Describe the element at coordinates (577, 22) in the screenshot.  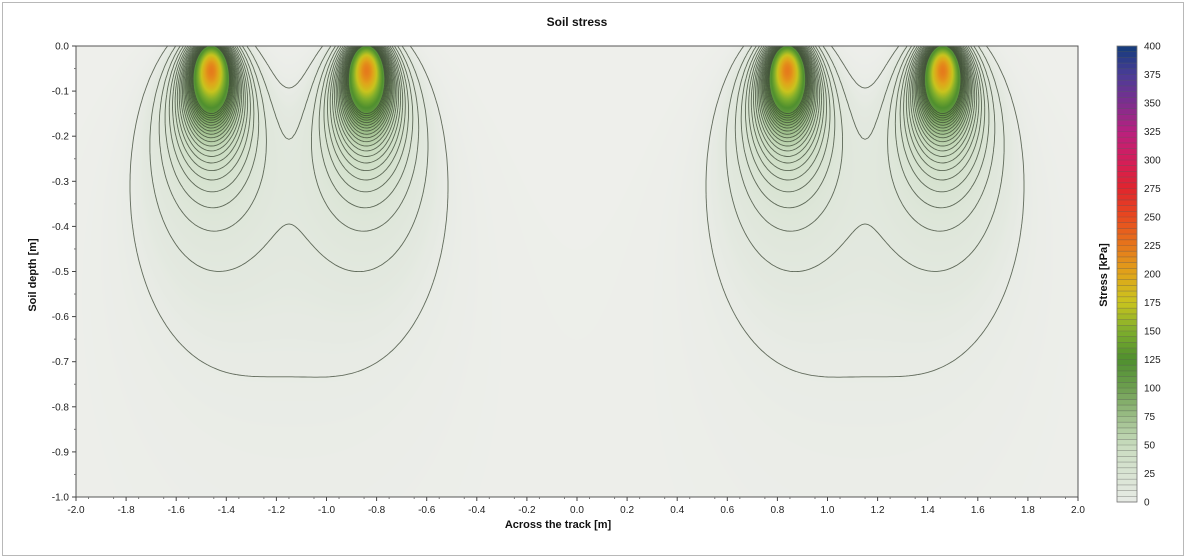
I see `chart-title: Soil stress` at that location.